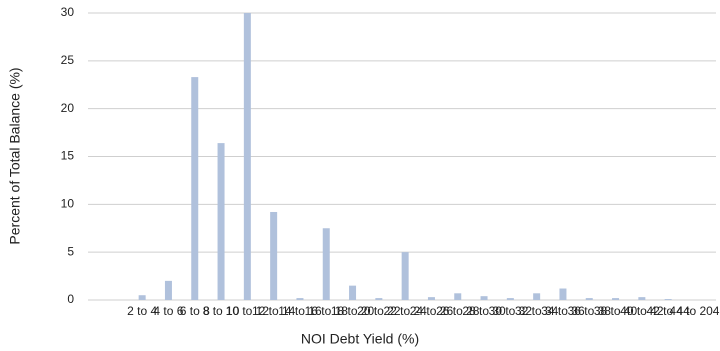 This screenshot has width=720, height=351. Describe the element at coordinates (616, 311) in the screenshot. I see `x-tick-label: 38 to 40` at that location.